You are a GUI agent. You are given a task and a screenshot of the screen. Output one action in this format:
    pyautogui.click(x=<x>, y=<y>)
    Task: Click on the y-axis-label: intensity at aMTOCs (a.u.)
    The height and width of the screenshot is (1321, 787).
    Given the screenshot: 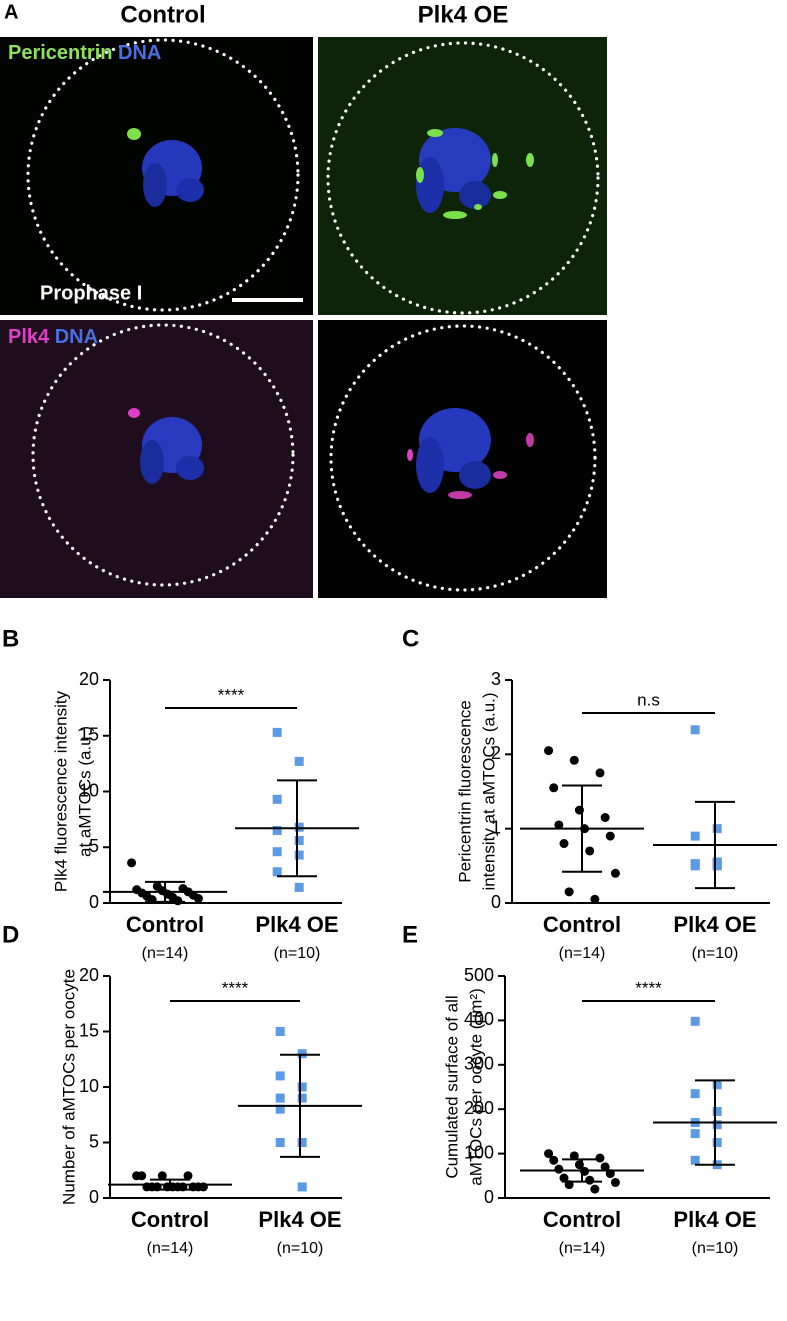 What is the action you would take?
    pyautogui.click(x=488, y=791)
    